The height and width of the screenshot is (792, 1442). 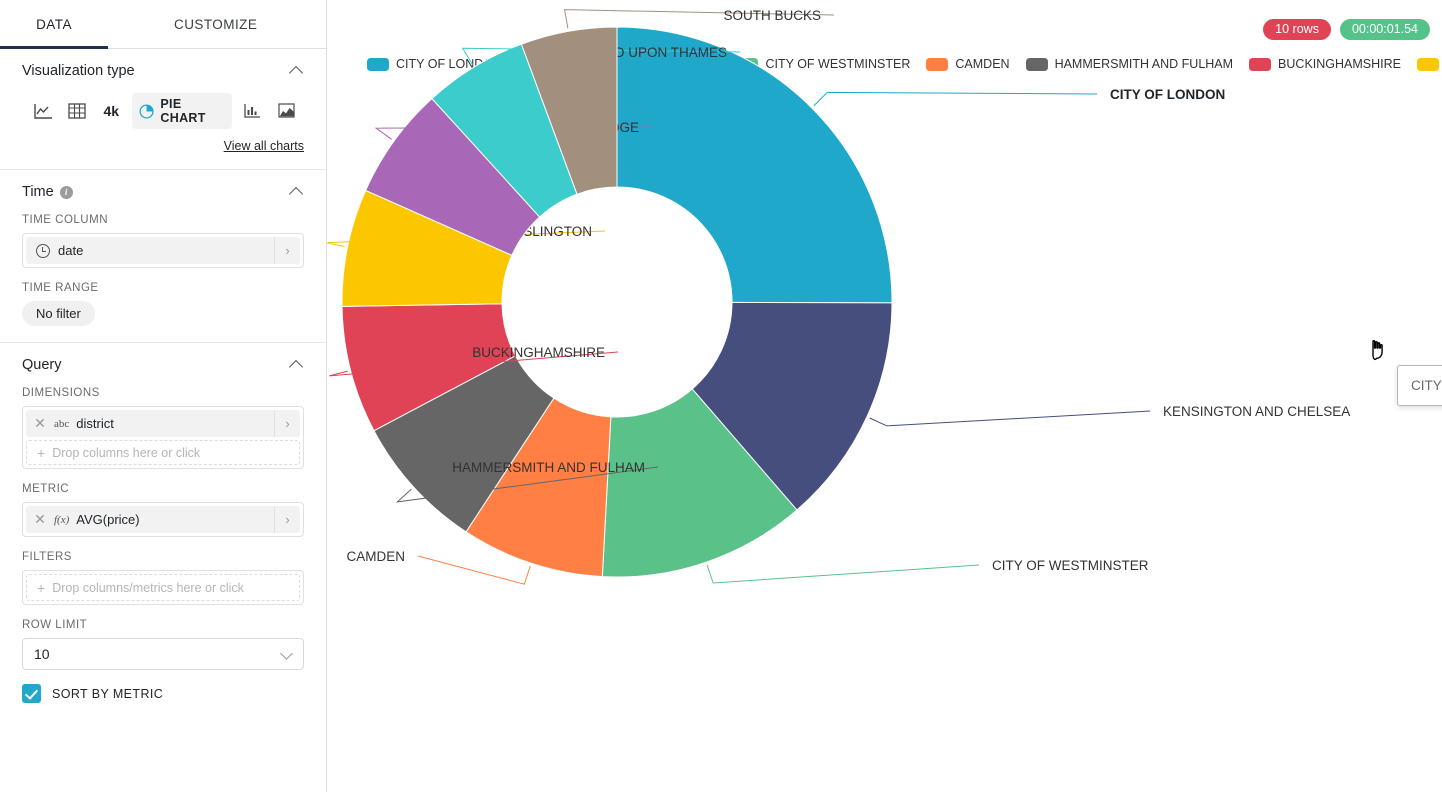 I want to click on filters-drop-zone: + Drop columns/metrics here or click, so click(x=163, y=587).